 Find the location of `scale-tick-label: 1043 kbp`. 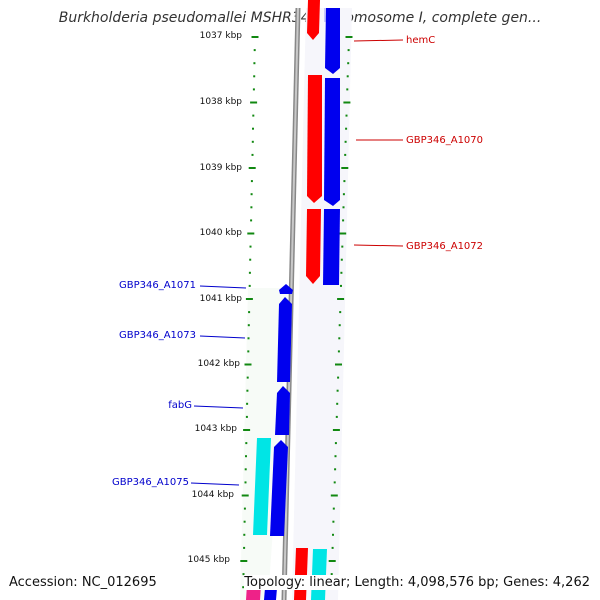

scale-tick-label: 1043 kbp is located at coordinates (216, 429).